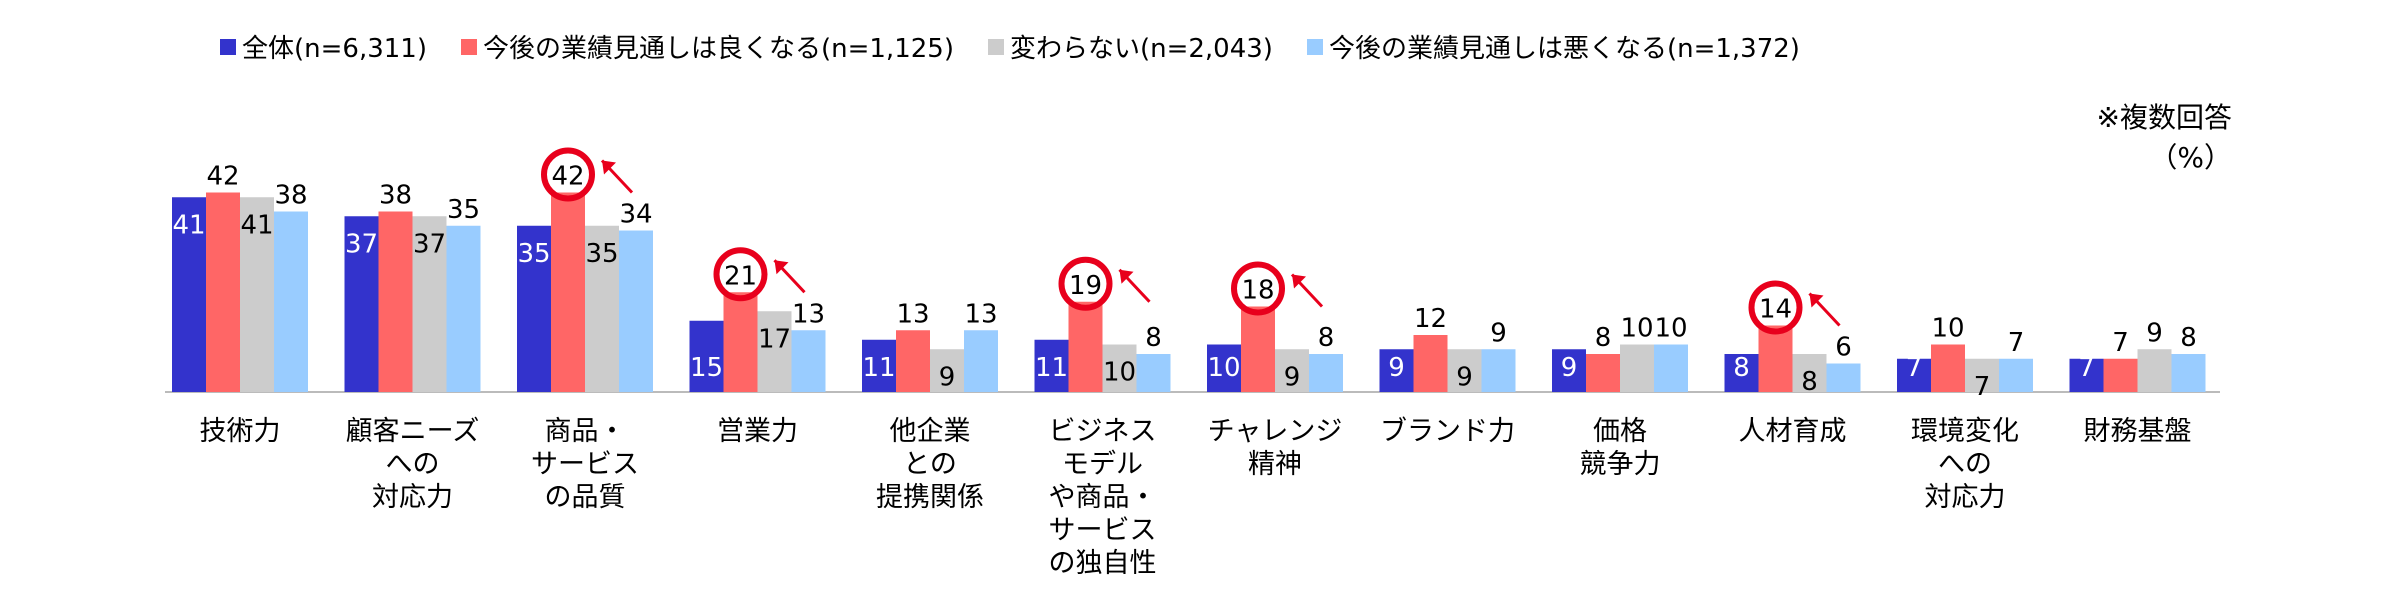 Image resolution: width=2392 pixels, height=610 pixels. I want to click on category-label: 商品・, so click(585, 431).